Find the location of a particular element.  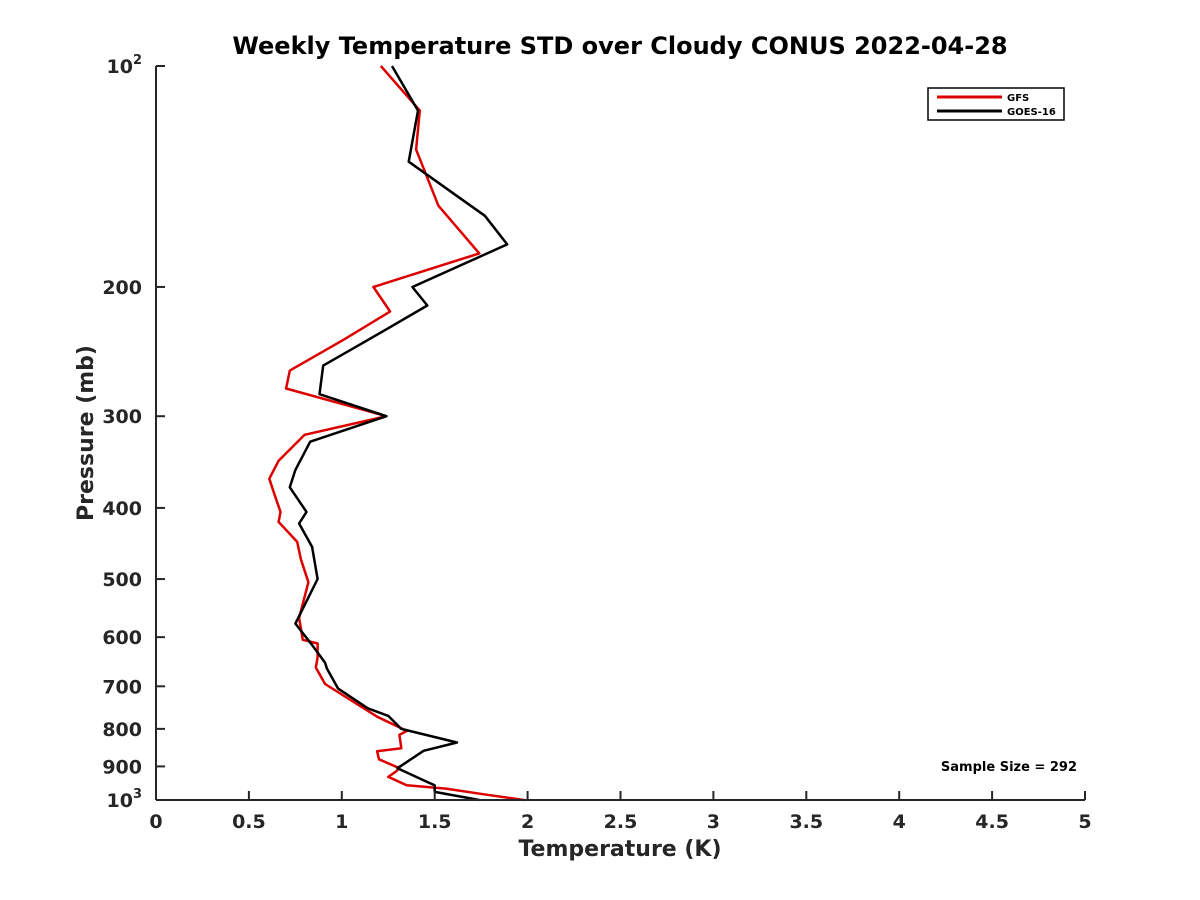

x-axis-label: Temperature (K) is located at coordinates (619, 849).